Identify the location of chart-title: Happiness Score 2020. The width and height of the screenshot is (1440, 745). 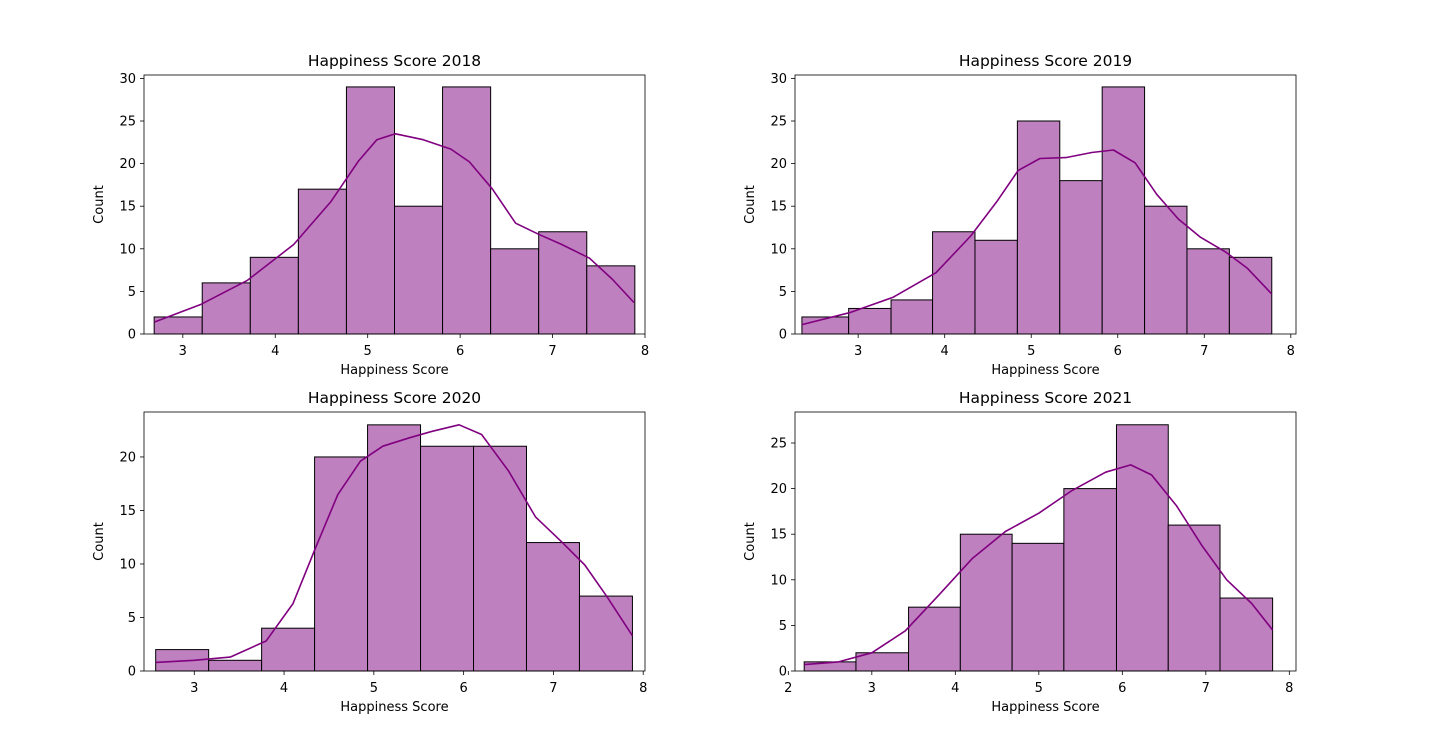
(394, 398).